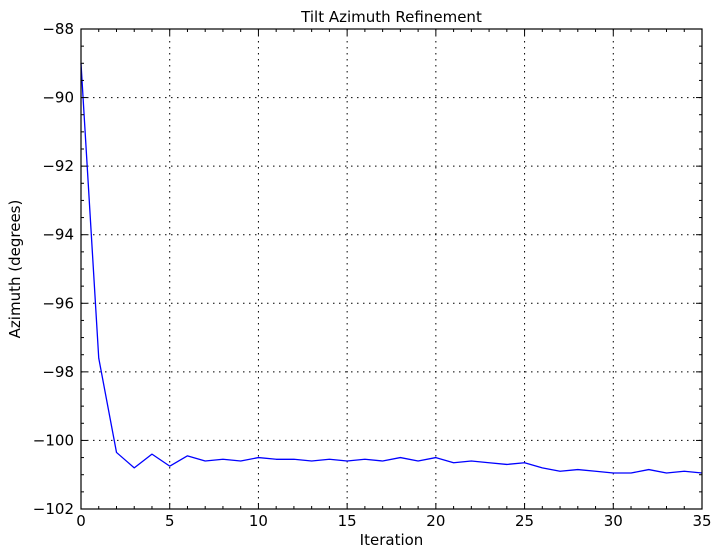 The width and height of the screenshot is (719, 555). I want to click on y-tick-label: −90, so click(58, 98).